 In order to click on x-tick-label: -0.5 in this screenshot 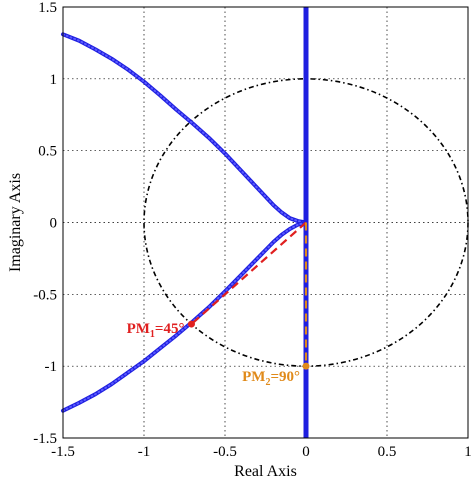, I will do `click(225, 452)`.